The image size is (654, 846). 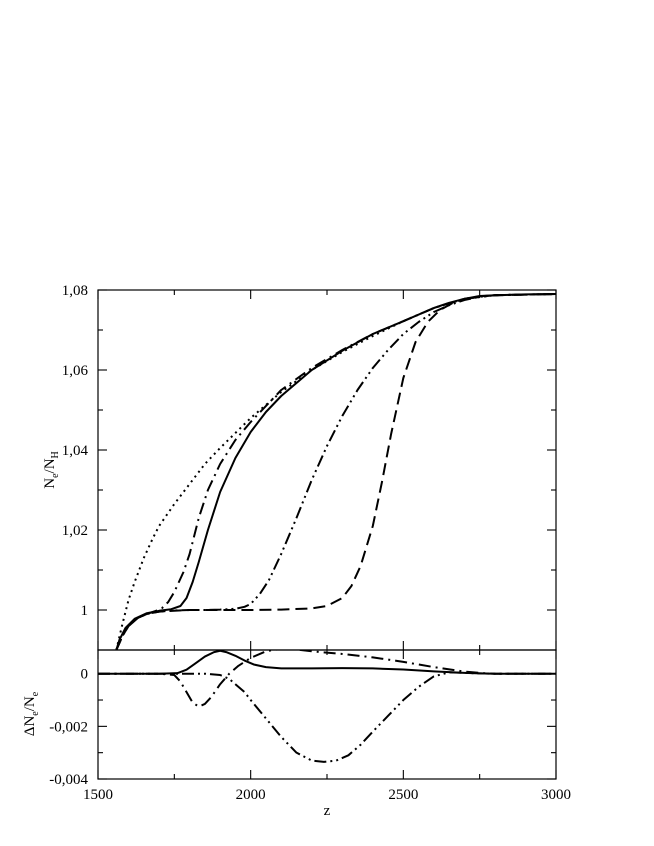 I want to click on lower-series-solid, so click(x=327, y=662).